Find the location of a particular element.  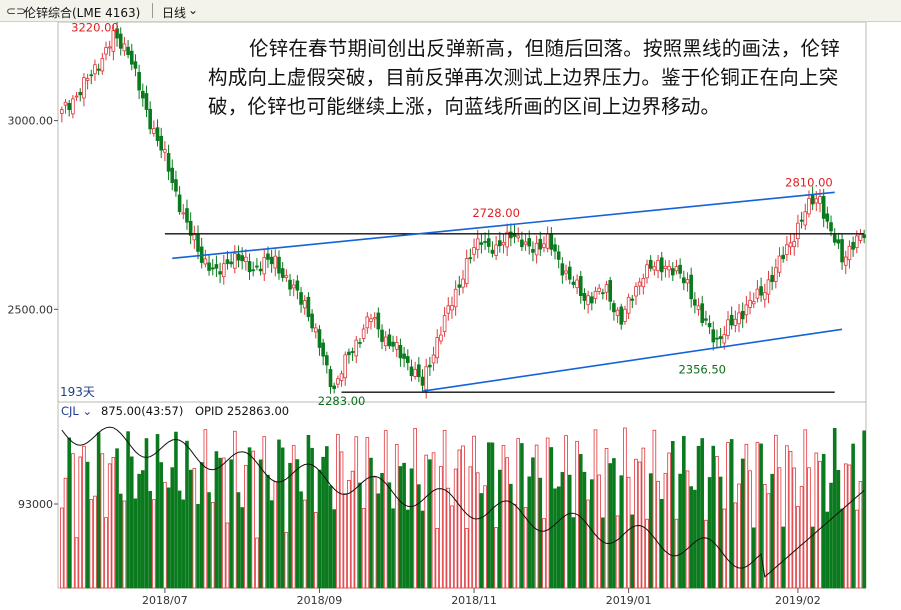

x-tick-label: 2018/11 is located at coordinates (474, 600).